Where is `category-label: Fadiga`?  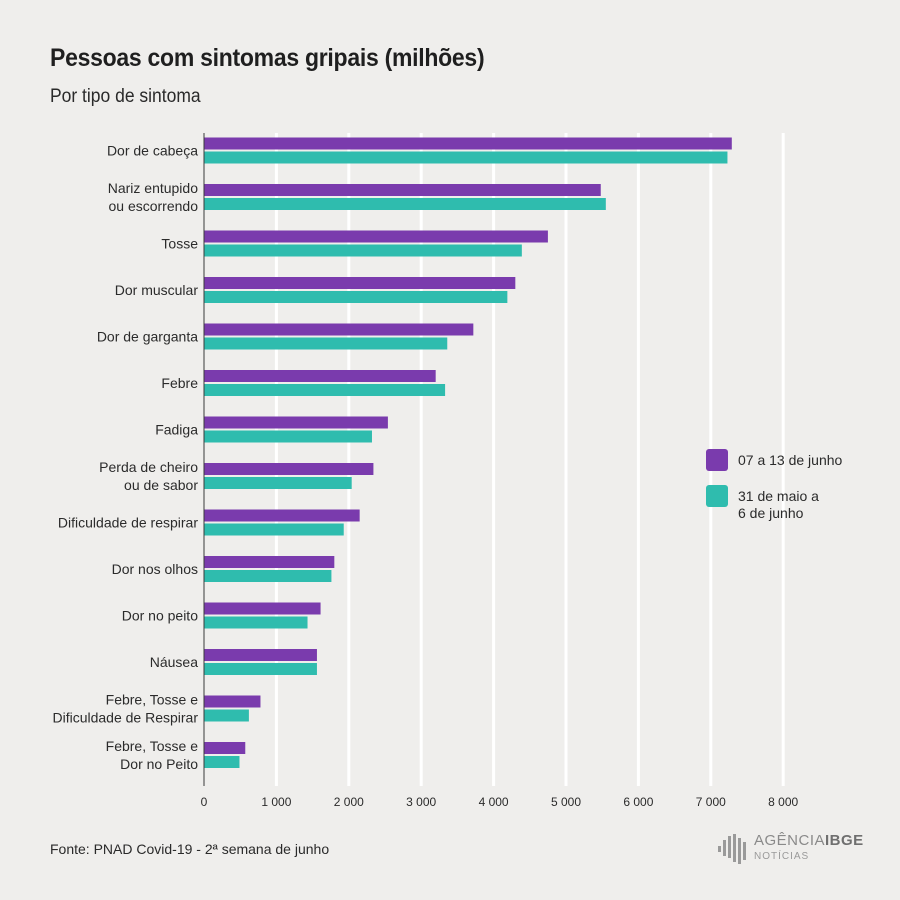 category-label: Fadiga is located at coordinates (176, 430).